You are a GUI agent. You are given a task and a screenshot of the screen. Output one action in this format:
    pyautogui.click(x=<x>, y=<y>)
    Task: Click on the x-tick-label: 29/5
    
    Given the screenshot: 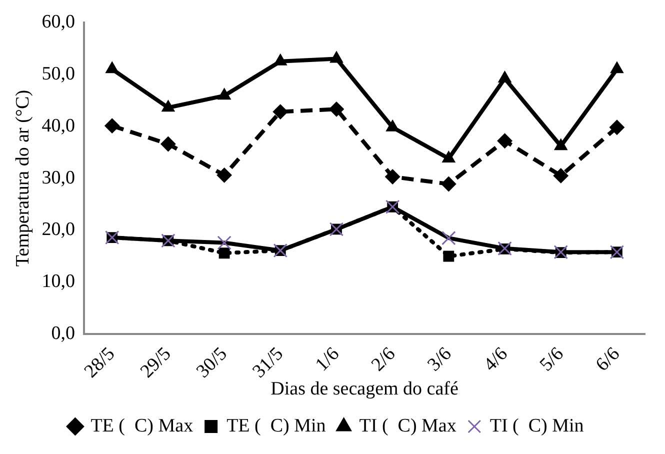 What is the action you would take?
    pyautogui.click(x=156, y=362)
    